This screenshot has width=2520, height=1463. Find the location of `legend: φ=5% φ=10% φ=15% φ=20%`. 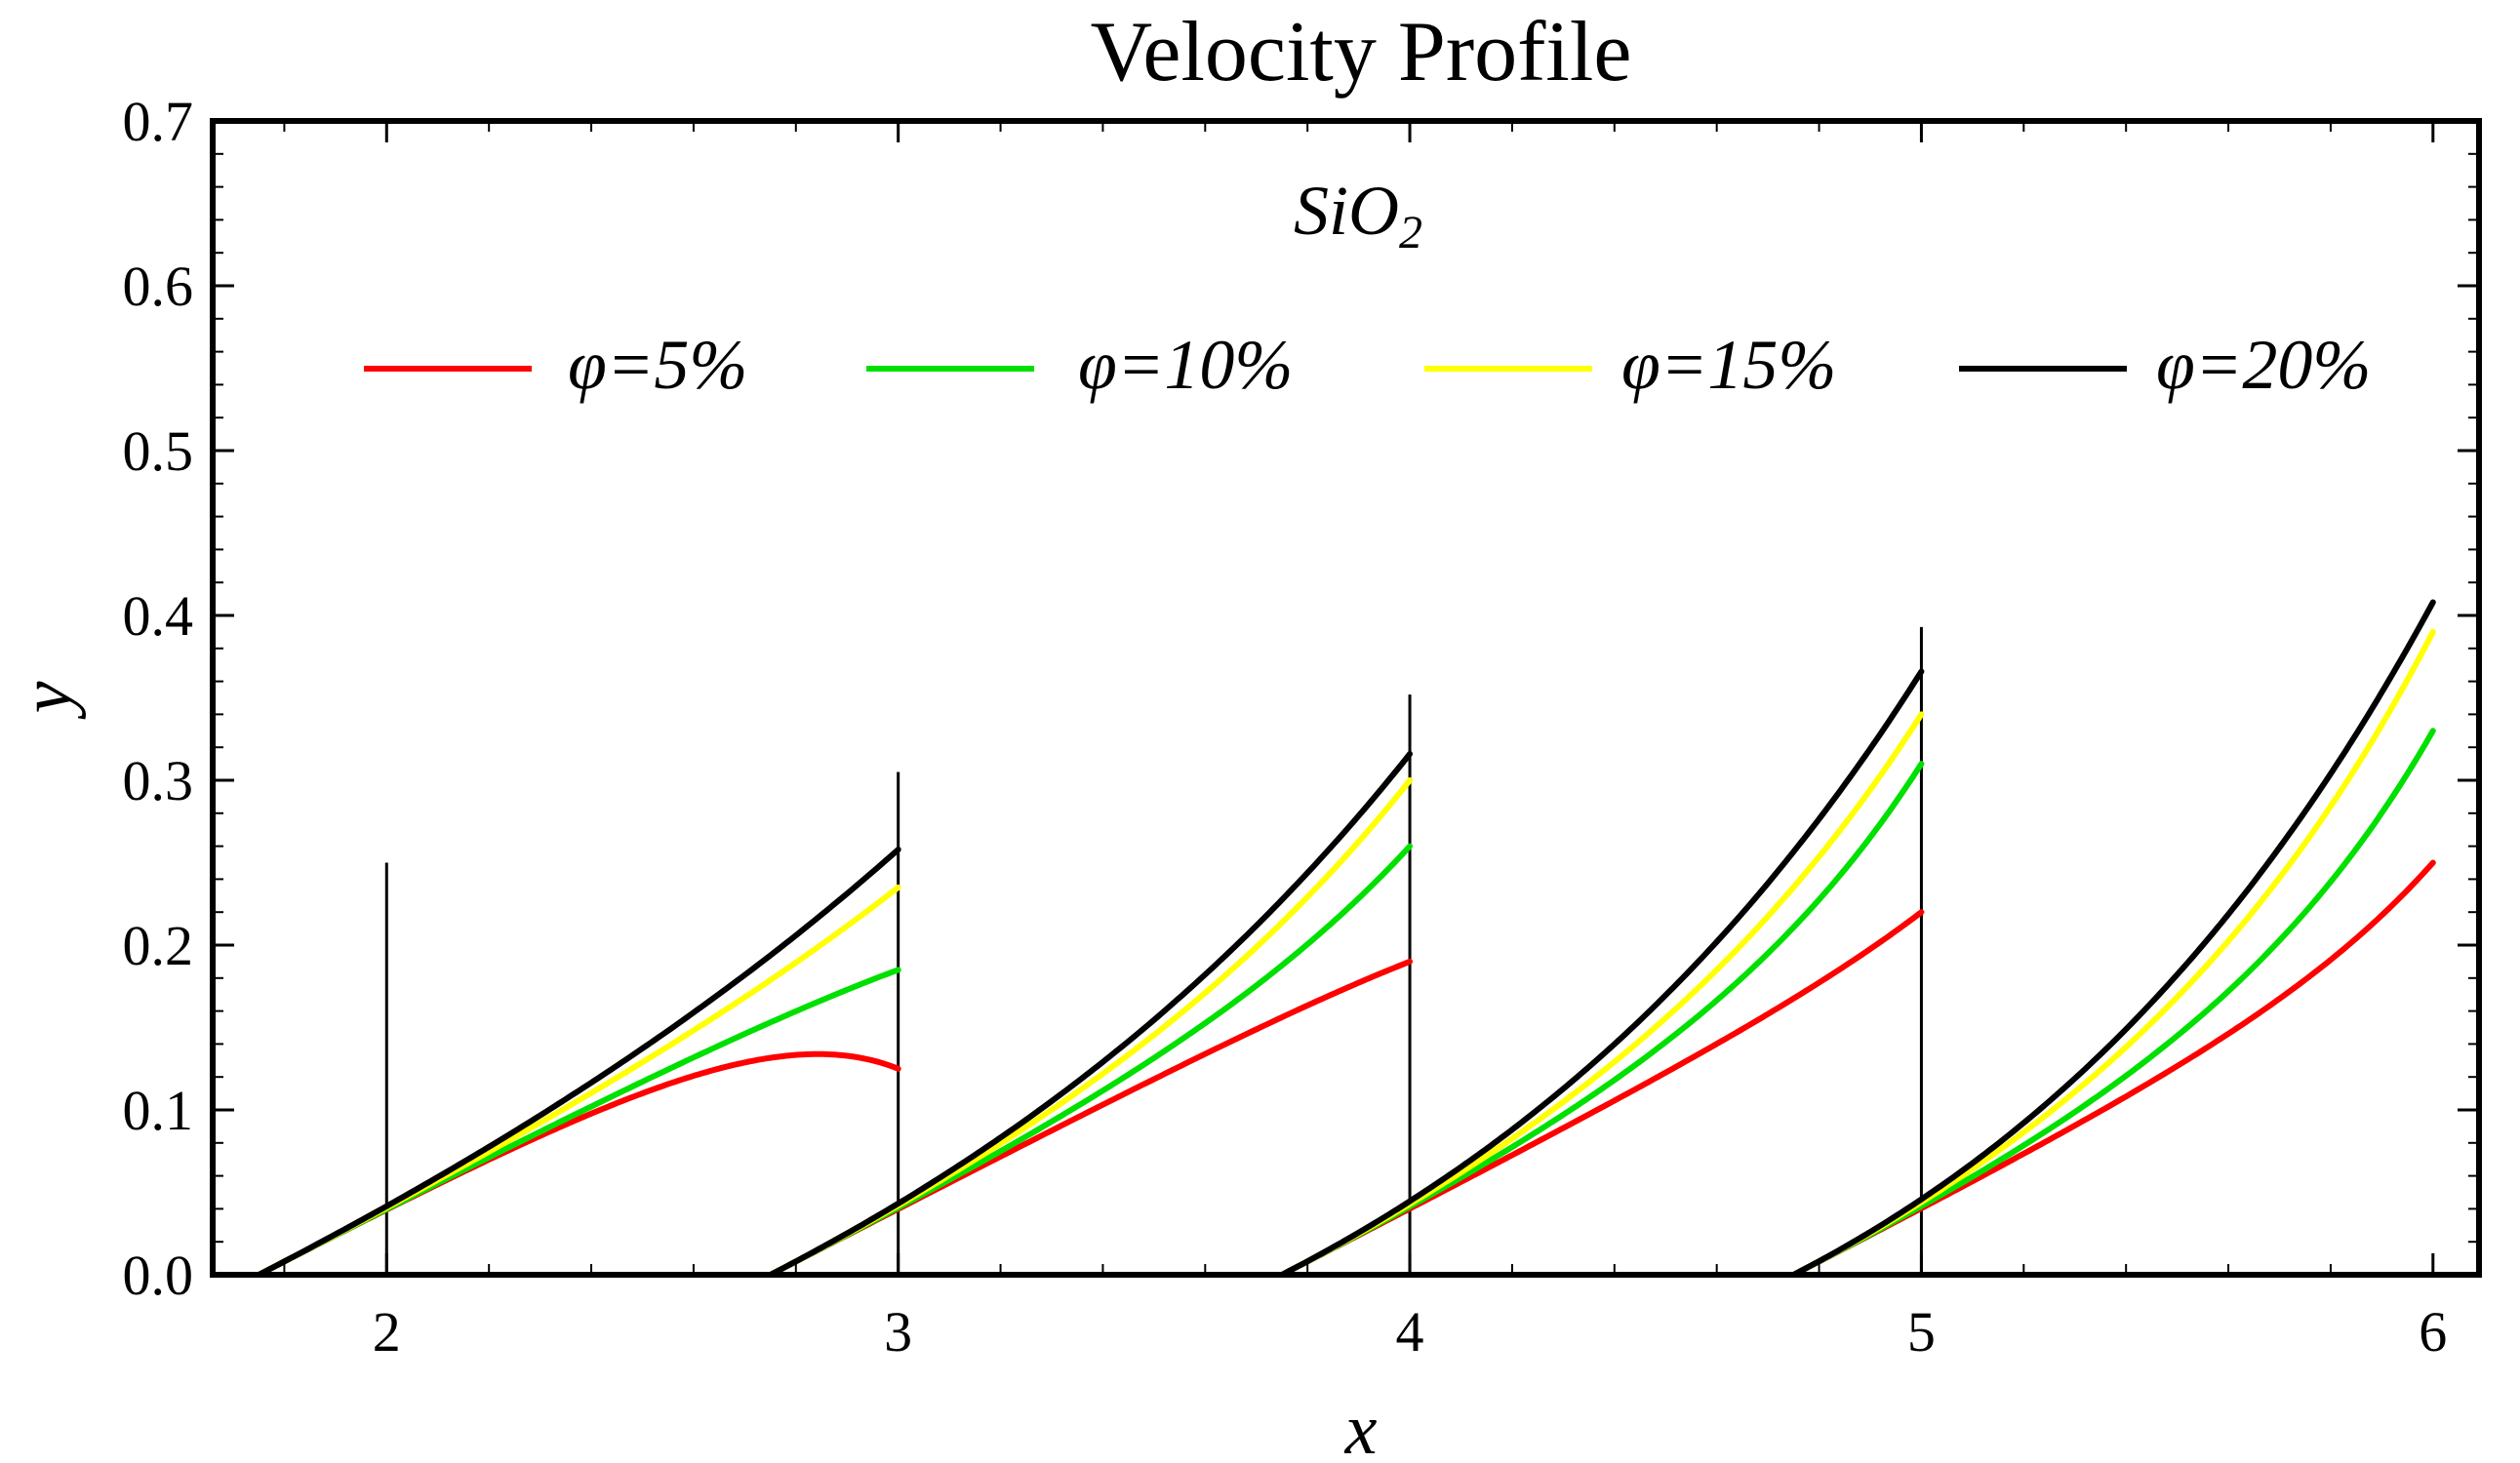

legend: φ=5% φ=10% φ=15% φ=20% is located at coordinates (1367, 365).